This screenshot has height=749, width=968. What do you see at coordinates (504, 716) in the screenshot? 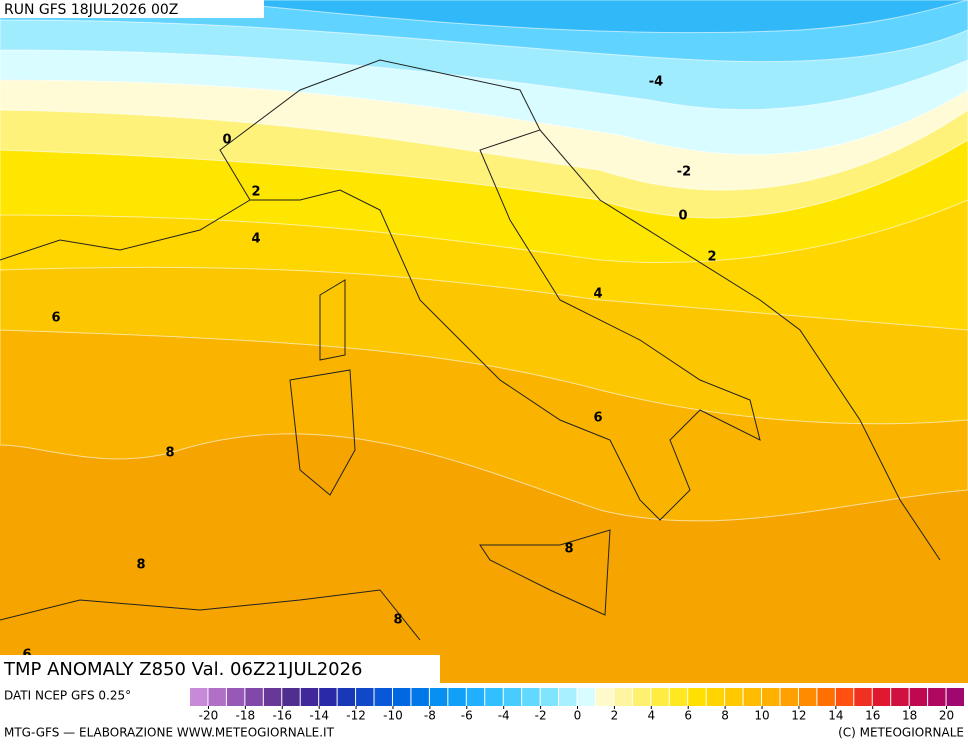
I see `colorbar-tick-label: -4` at bounding box center [504, 716].